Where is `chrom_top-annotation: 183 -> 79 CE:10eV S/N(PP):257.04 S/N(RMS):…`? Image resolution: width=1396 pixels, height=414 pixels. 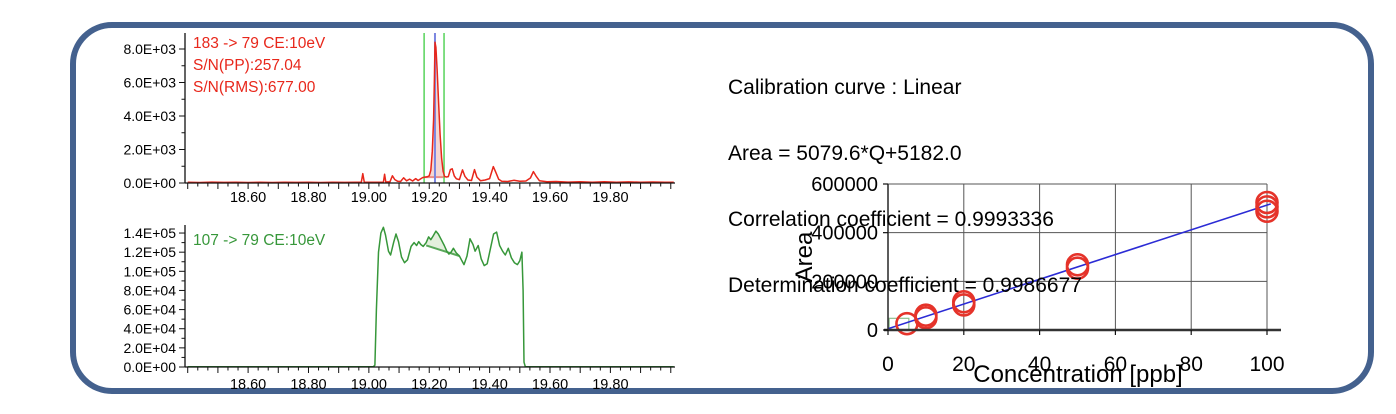
chrom_top-annotation: 183 -> 79 CE:10eV S/N(PP):257.04 S/N(RMS):… is located at coordinates (259, 65).